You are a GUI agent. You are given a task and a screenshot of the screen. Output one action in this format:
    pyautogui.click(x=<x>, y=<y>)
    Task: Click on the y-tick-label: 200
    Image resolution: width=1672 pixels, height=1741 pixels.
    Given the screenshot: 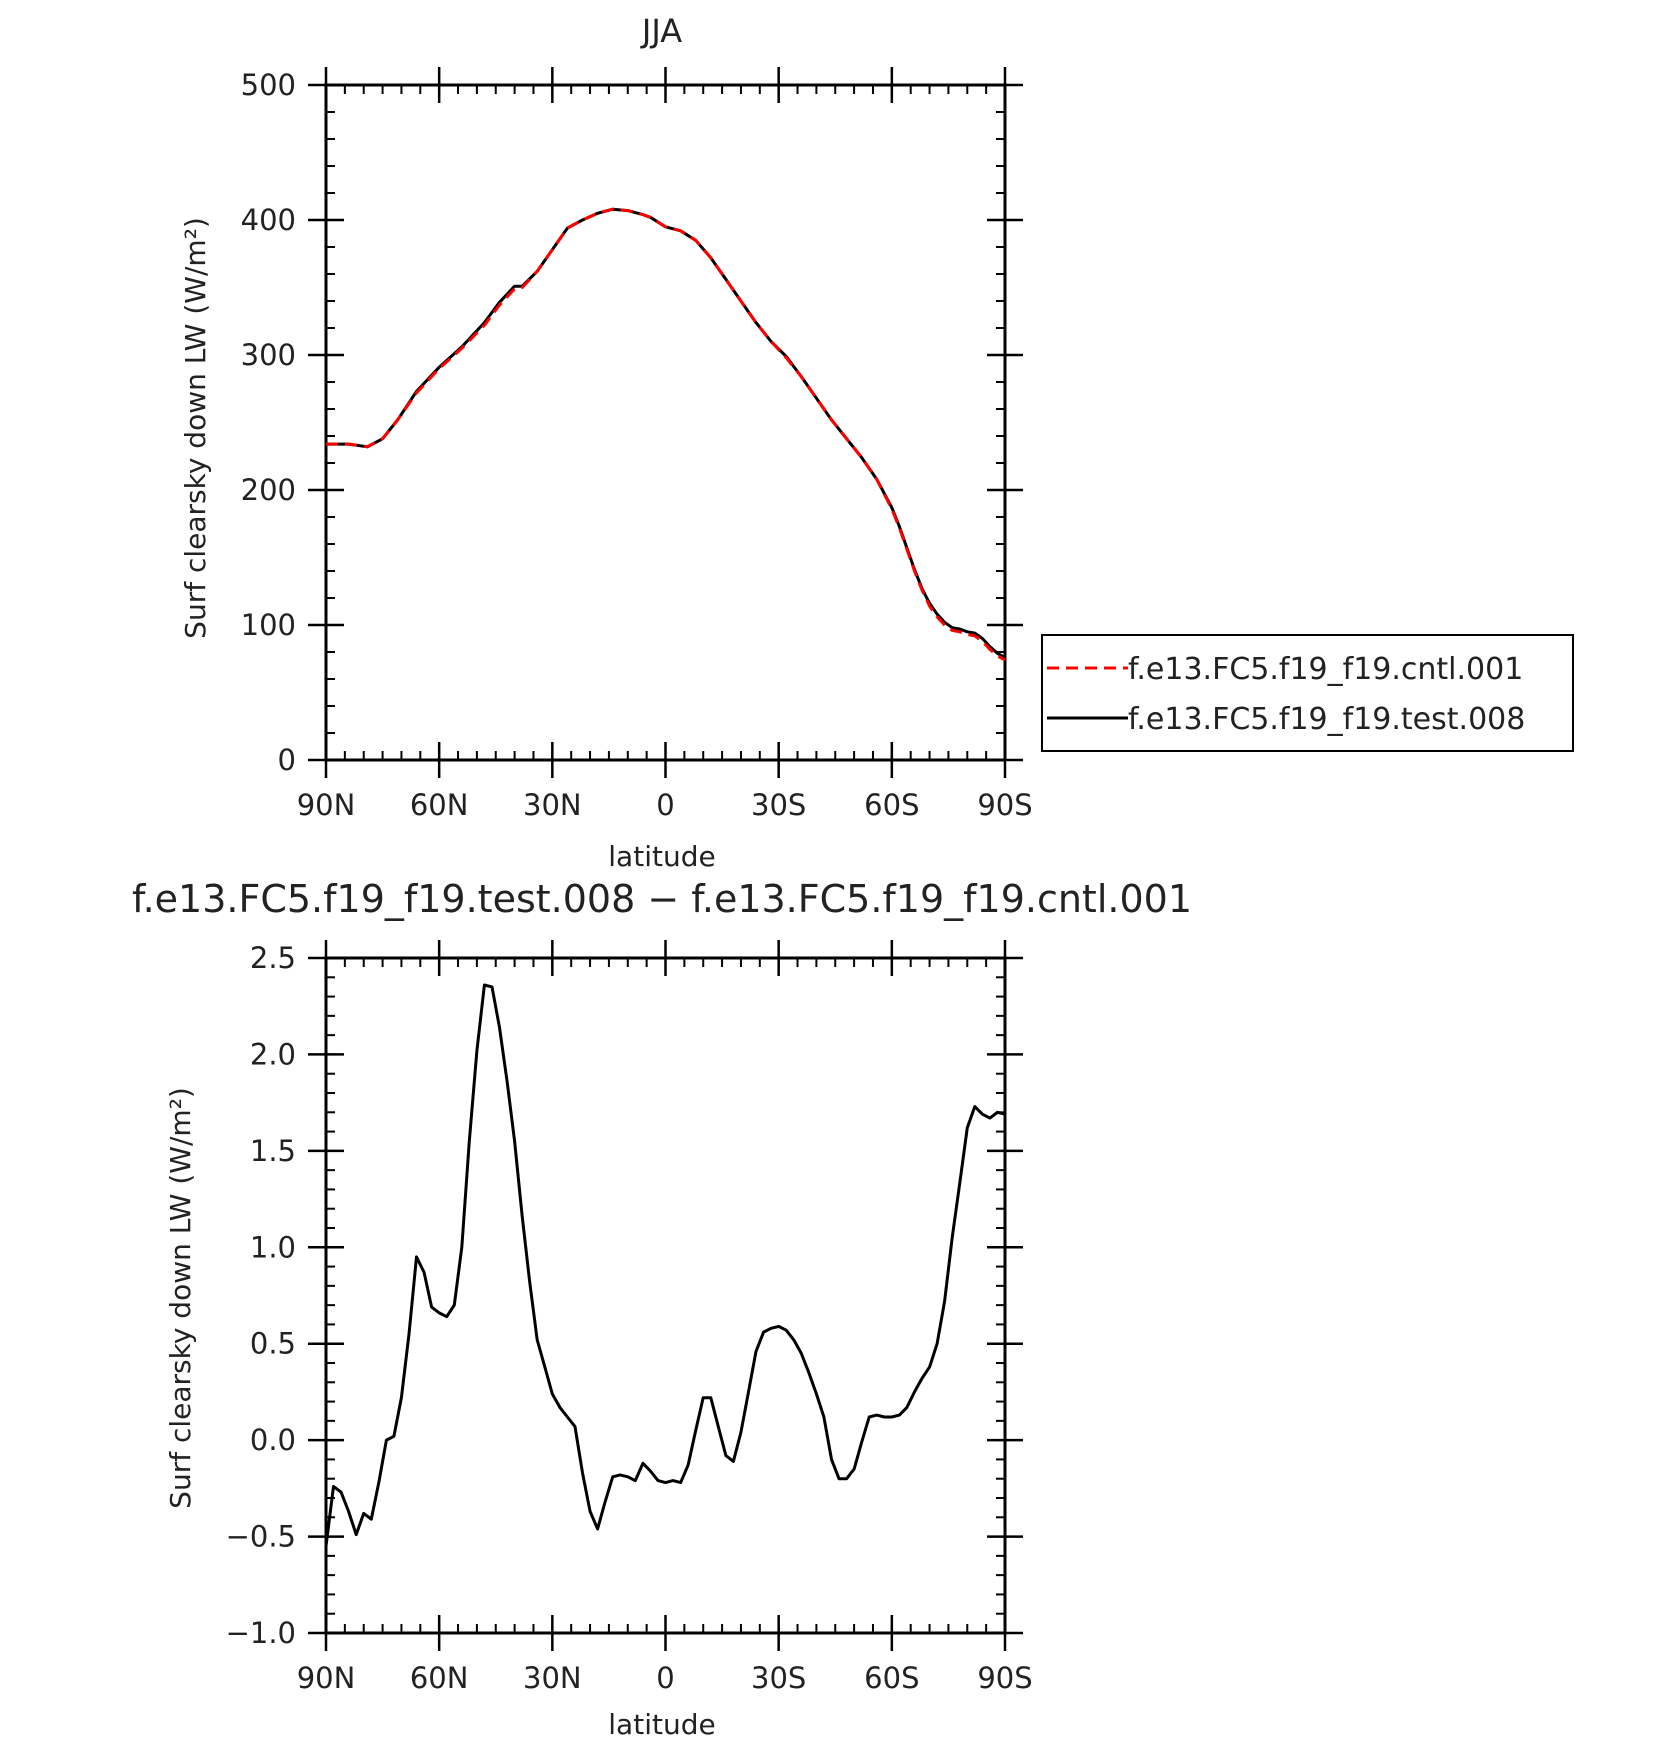 What is the action you would take?
    pyautogui.click(x=268, y=490)
    